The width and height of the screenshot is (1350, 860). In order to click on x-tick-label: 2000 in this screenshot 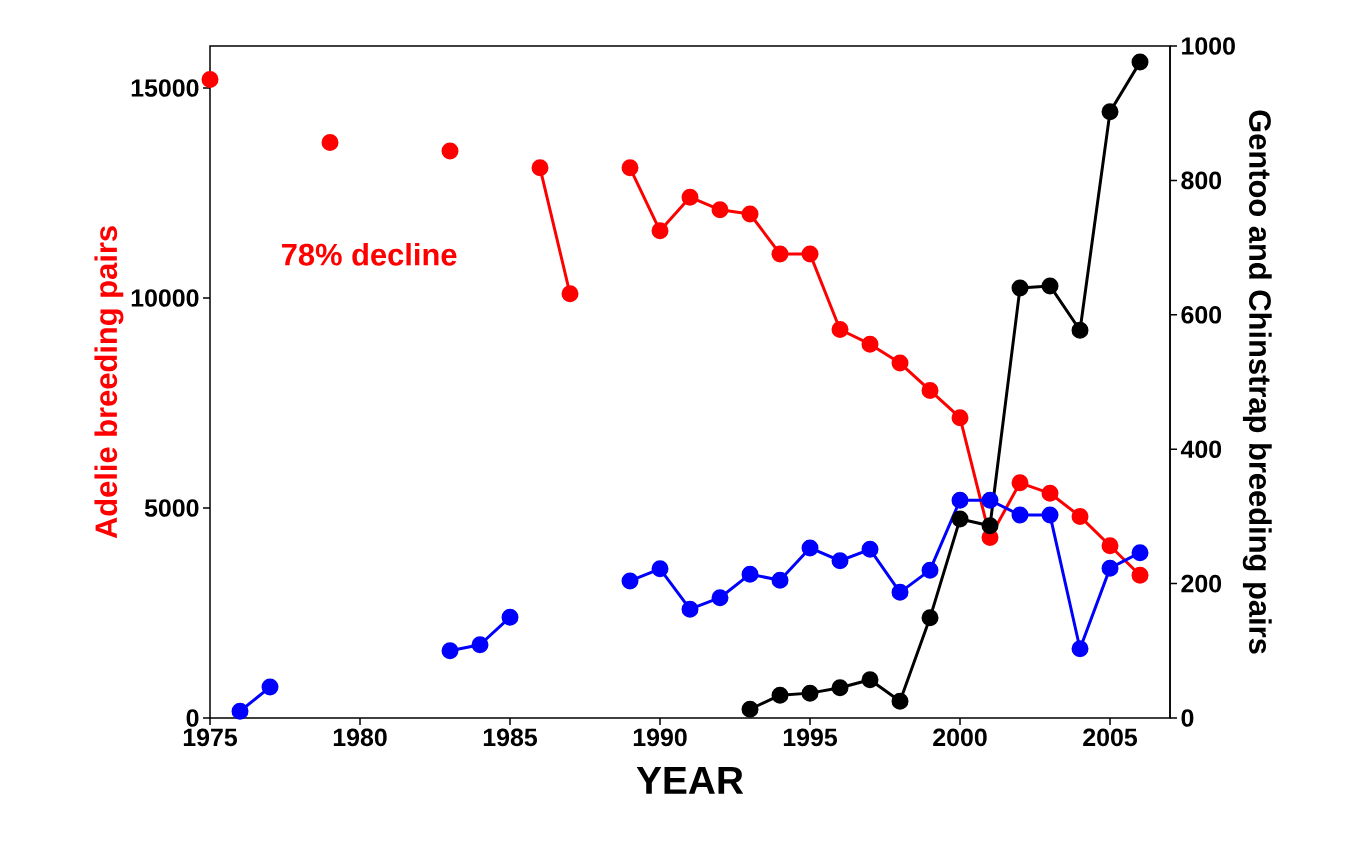, I will do `click(960, 737)`.